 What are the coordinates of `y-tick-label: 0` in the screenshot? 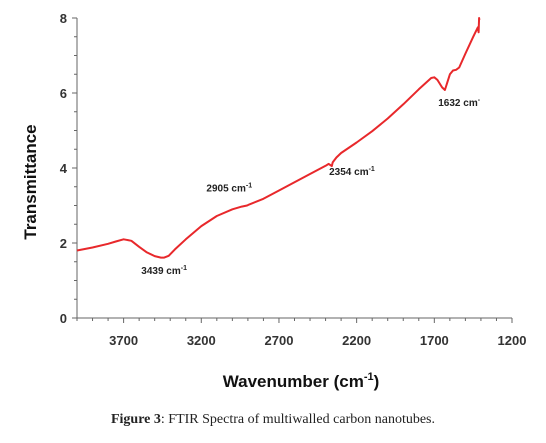 It's located at (63, 318).